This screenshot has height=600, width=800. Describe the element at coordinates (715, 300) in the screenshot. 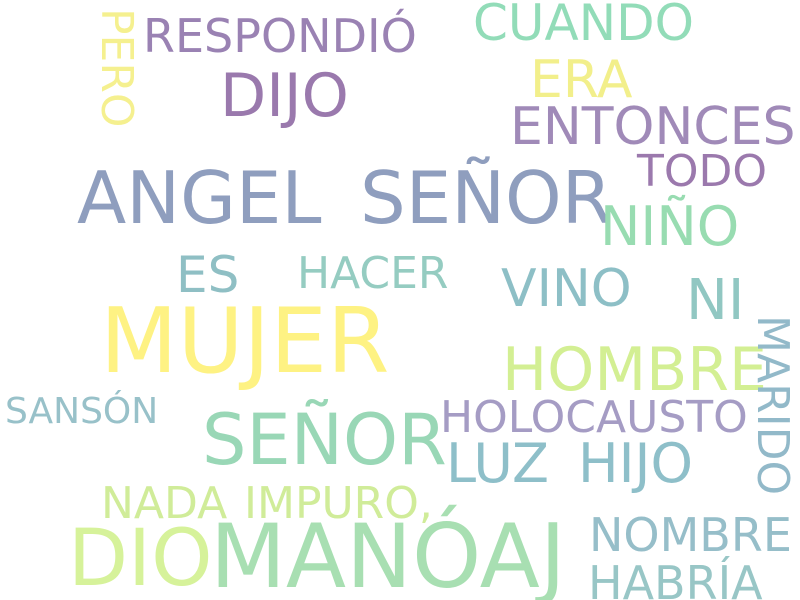

I see `word-ni: NI` at that location.